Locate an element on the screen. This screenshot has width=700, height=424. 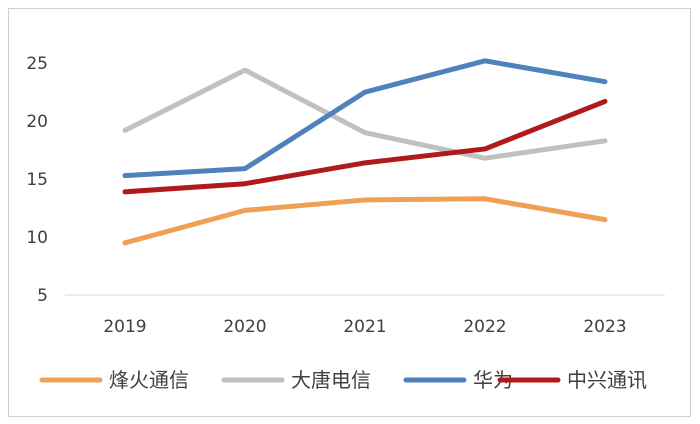
y-tick-label: 15 is located at coordinates (37, 180).